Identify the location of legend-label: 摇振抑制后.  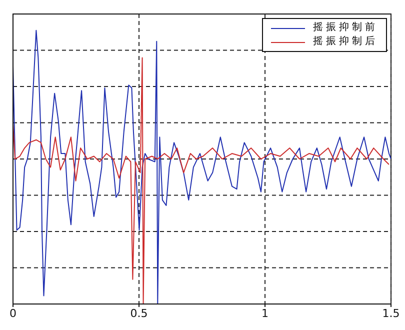
(345, 42).